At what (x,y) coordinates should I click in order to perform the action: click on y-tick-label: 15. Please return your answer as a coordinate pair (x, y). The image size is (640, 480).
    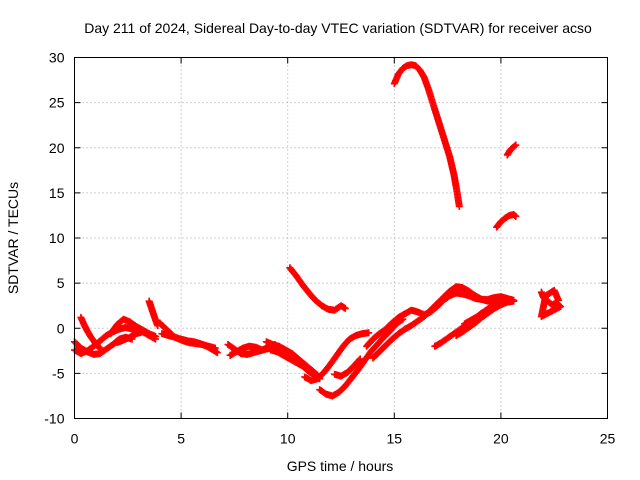
    Looking at the image, I should click on (57, 193).